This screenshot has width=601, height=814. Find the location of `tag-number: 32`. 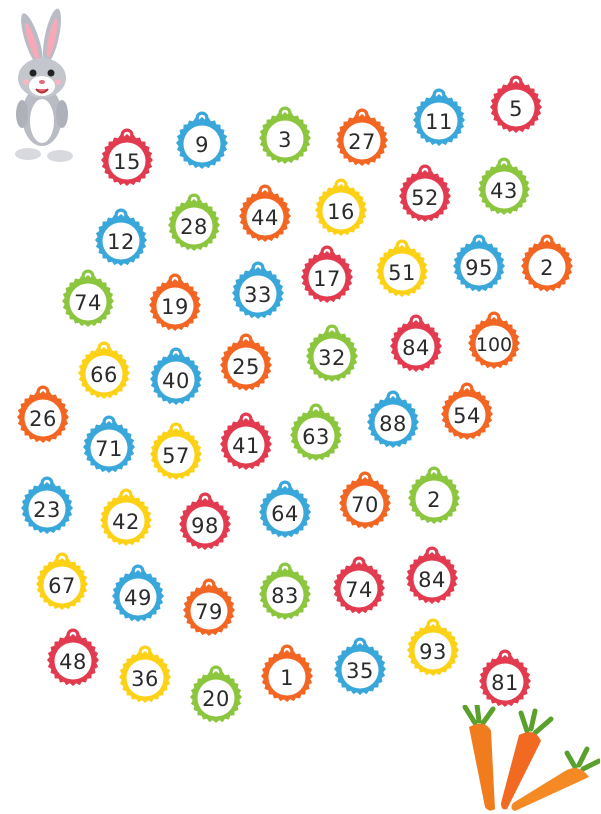

tag-number: 32 is located at coordinates (332, 357).